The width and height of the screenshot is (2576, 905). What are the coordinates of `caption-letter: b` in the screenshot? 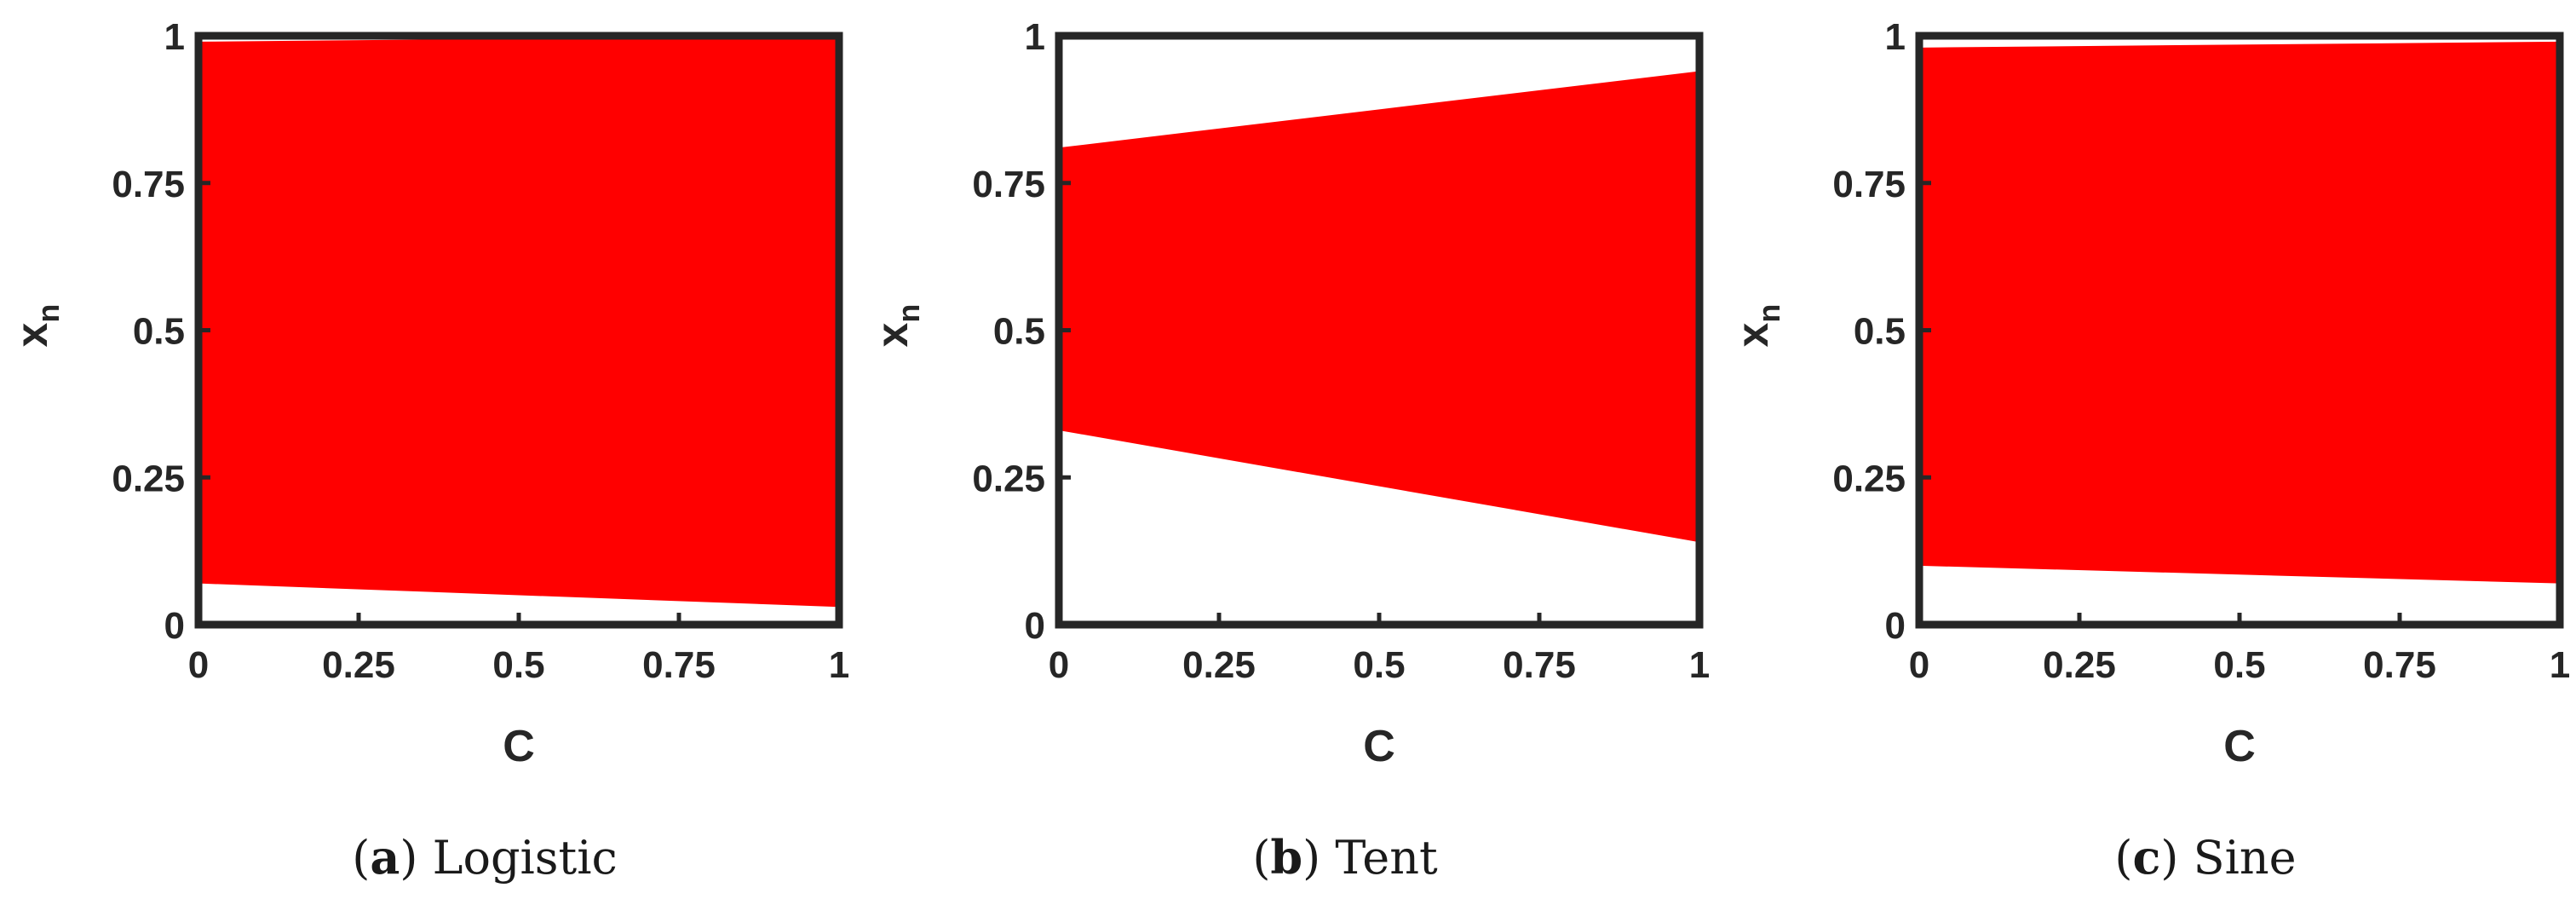 It's located at (1286, 857).